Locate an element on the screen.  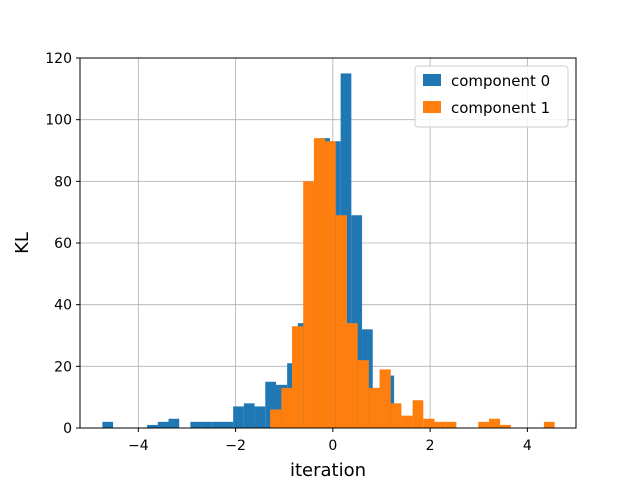
legend-label: component 0 is located at coordinates (500, 81).